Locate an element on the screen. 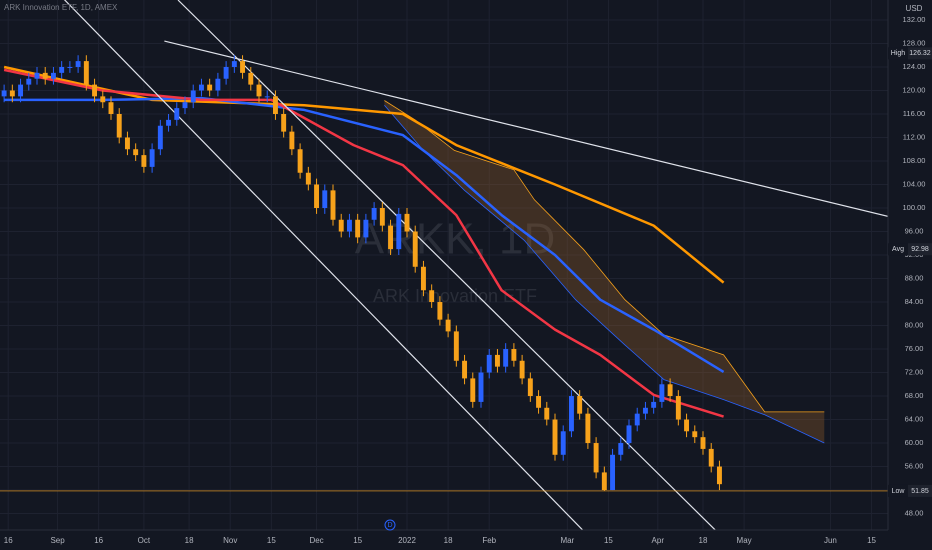  x-tick-label: Oct is located at coordinates (144, 540).